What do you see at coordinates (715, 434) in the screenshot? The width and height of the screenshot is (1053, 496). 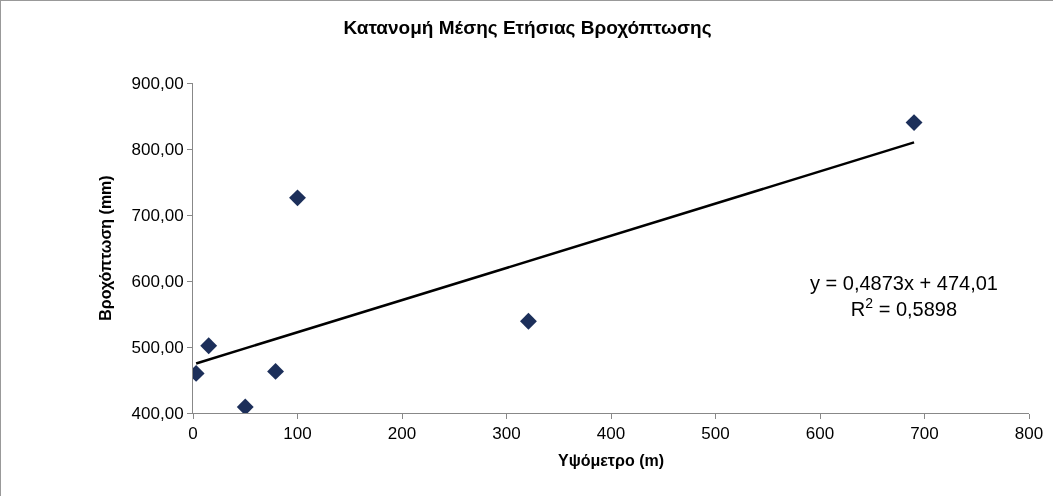 I see `x-tick-label: 500` at bounding box center [715, 434].